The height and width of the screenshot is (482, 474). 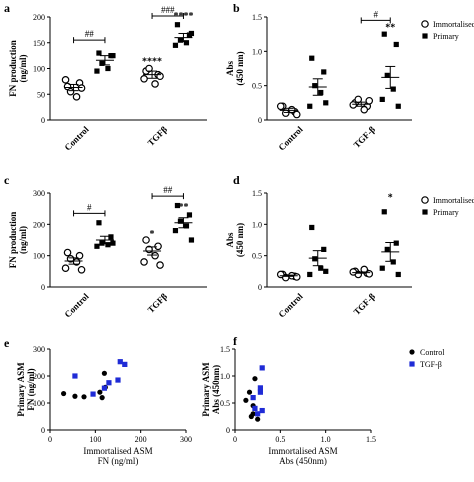 What do you see at coordinates (183, 207) in the screenshot?
I see `significance-marker: **` at bounding box center [183, 207].